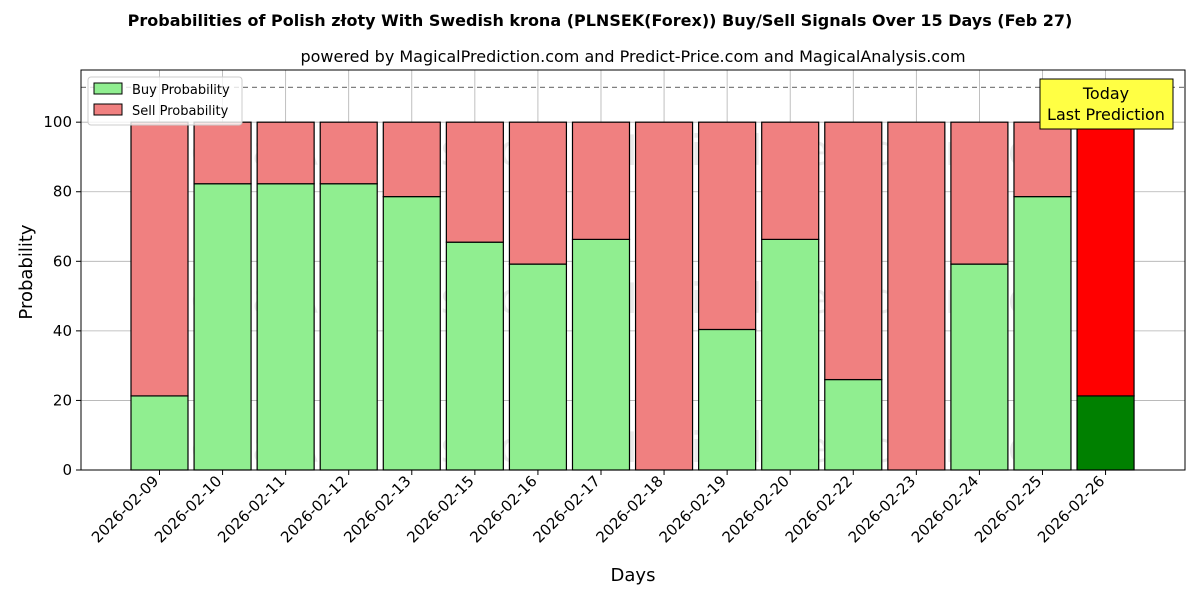 Image resolution: width=1200 pixels, height=600 pixels. Describe the element at coordinates (503, 509) in the screenshot. I see `x-tick-label: 2026-02-16` at that location.